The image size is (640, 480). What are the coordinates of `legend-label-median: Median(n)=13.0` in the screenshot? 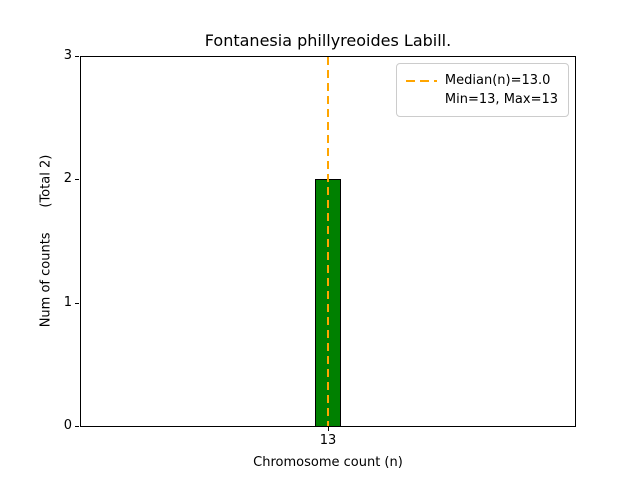 It's located at (497, 80).